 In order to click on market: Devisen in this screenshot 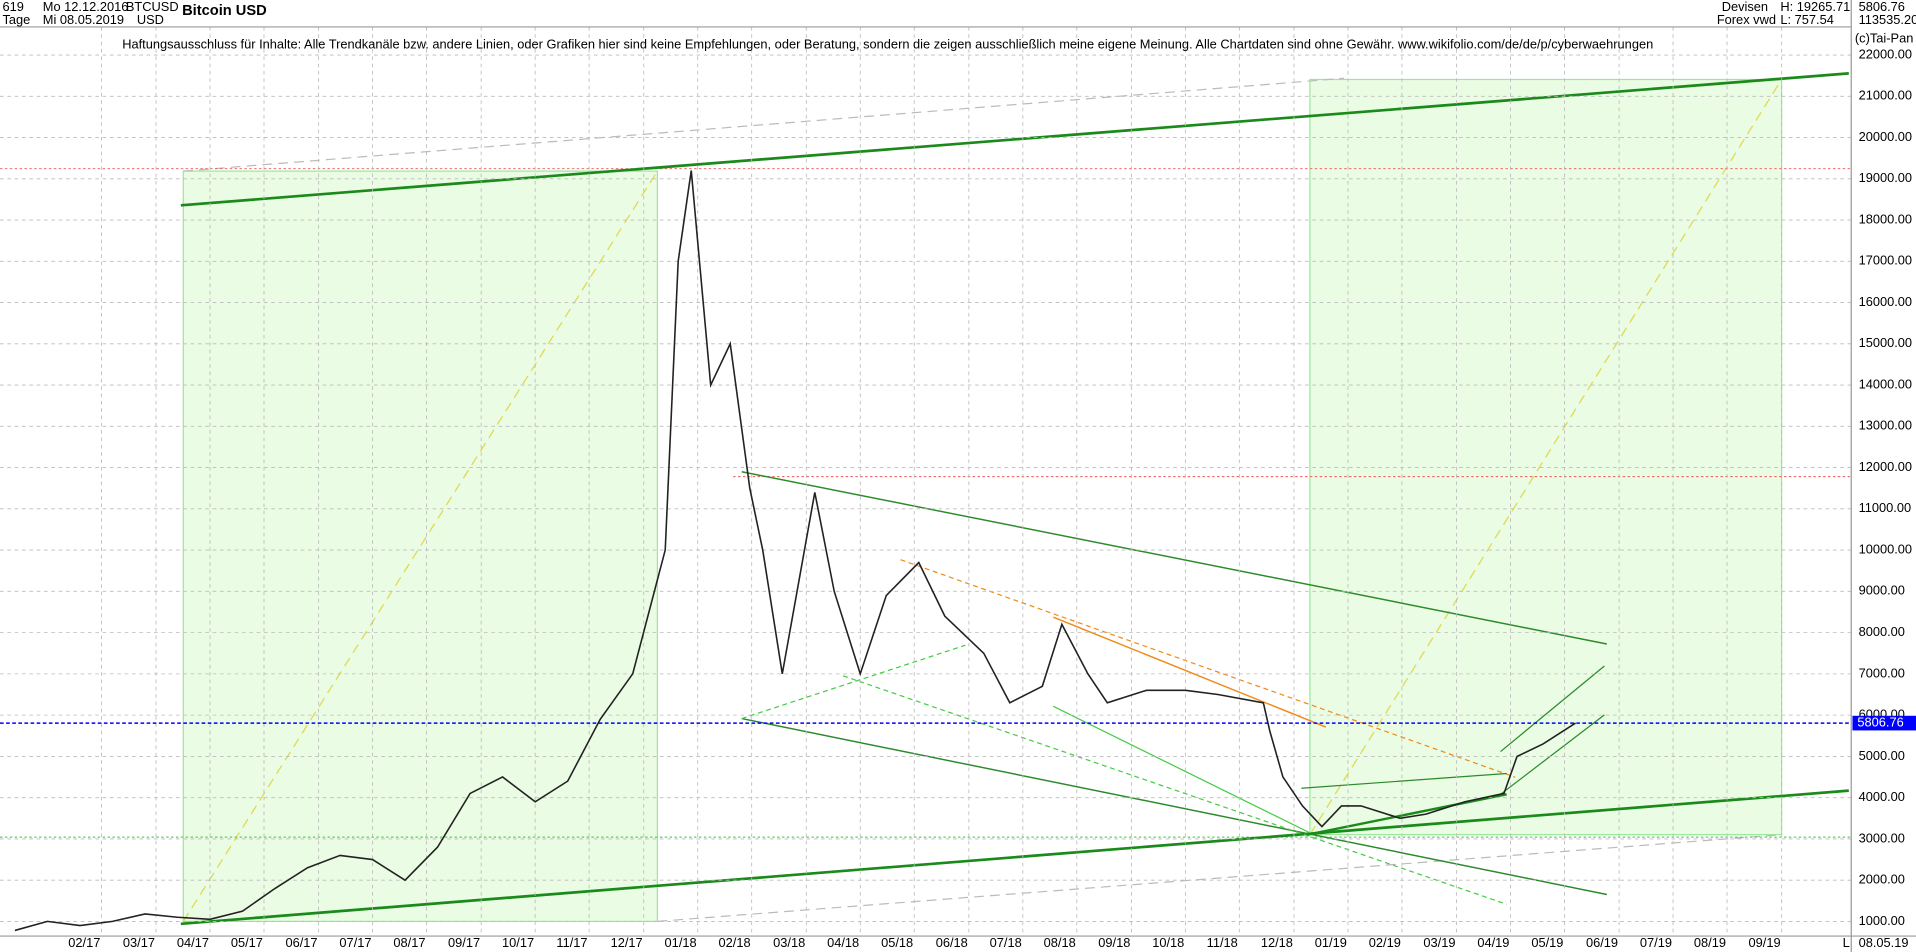, I will do `click(1745, 7)`.